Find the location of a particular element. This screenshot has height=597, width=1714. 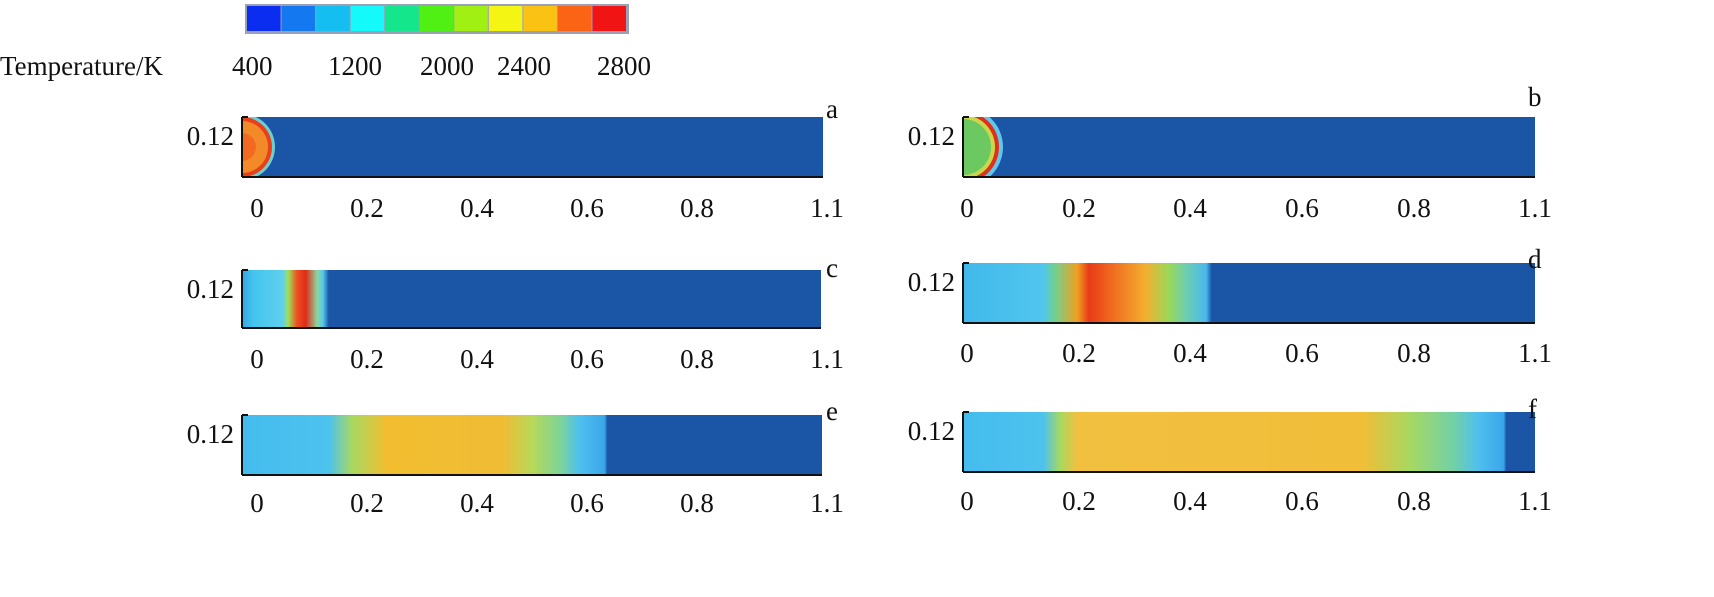

panel-axes-b: 0.12 b 0 0.2 0.4 0.6 0.8 1.1 is located at coordinates (1230, 152).